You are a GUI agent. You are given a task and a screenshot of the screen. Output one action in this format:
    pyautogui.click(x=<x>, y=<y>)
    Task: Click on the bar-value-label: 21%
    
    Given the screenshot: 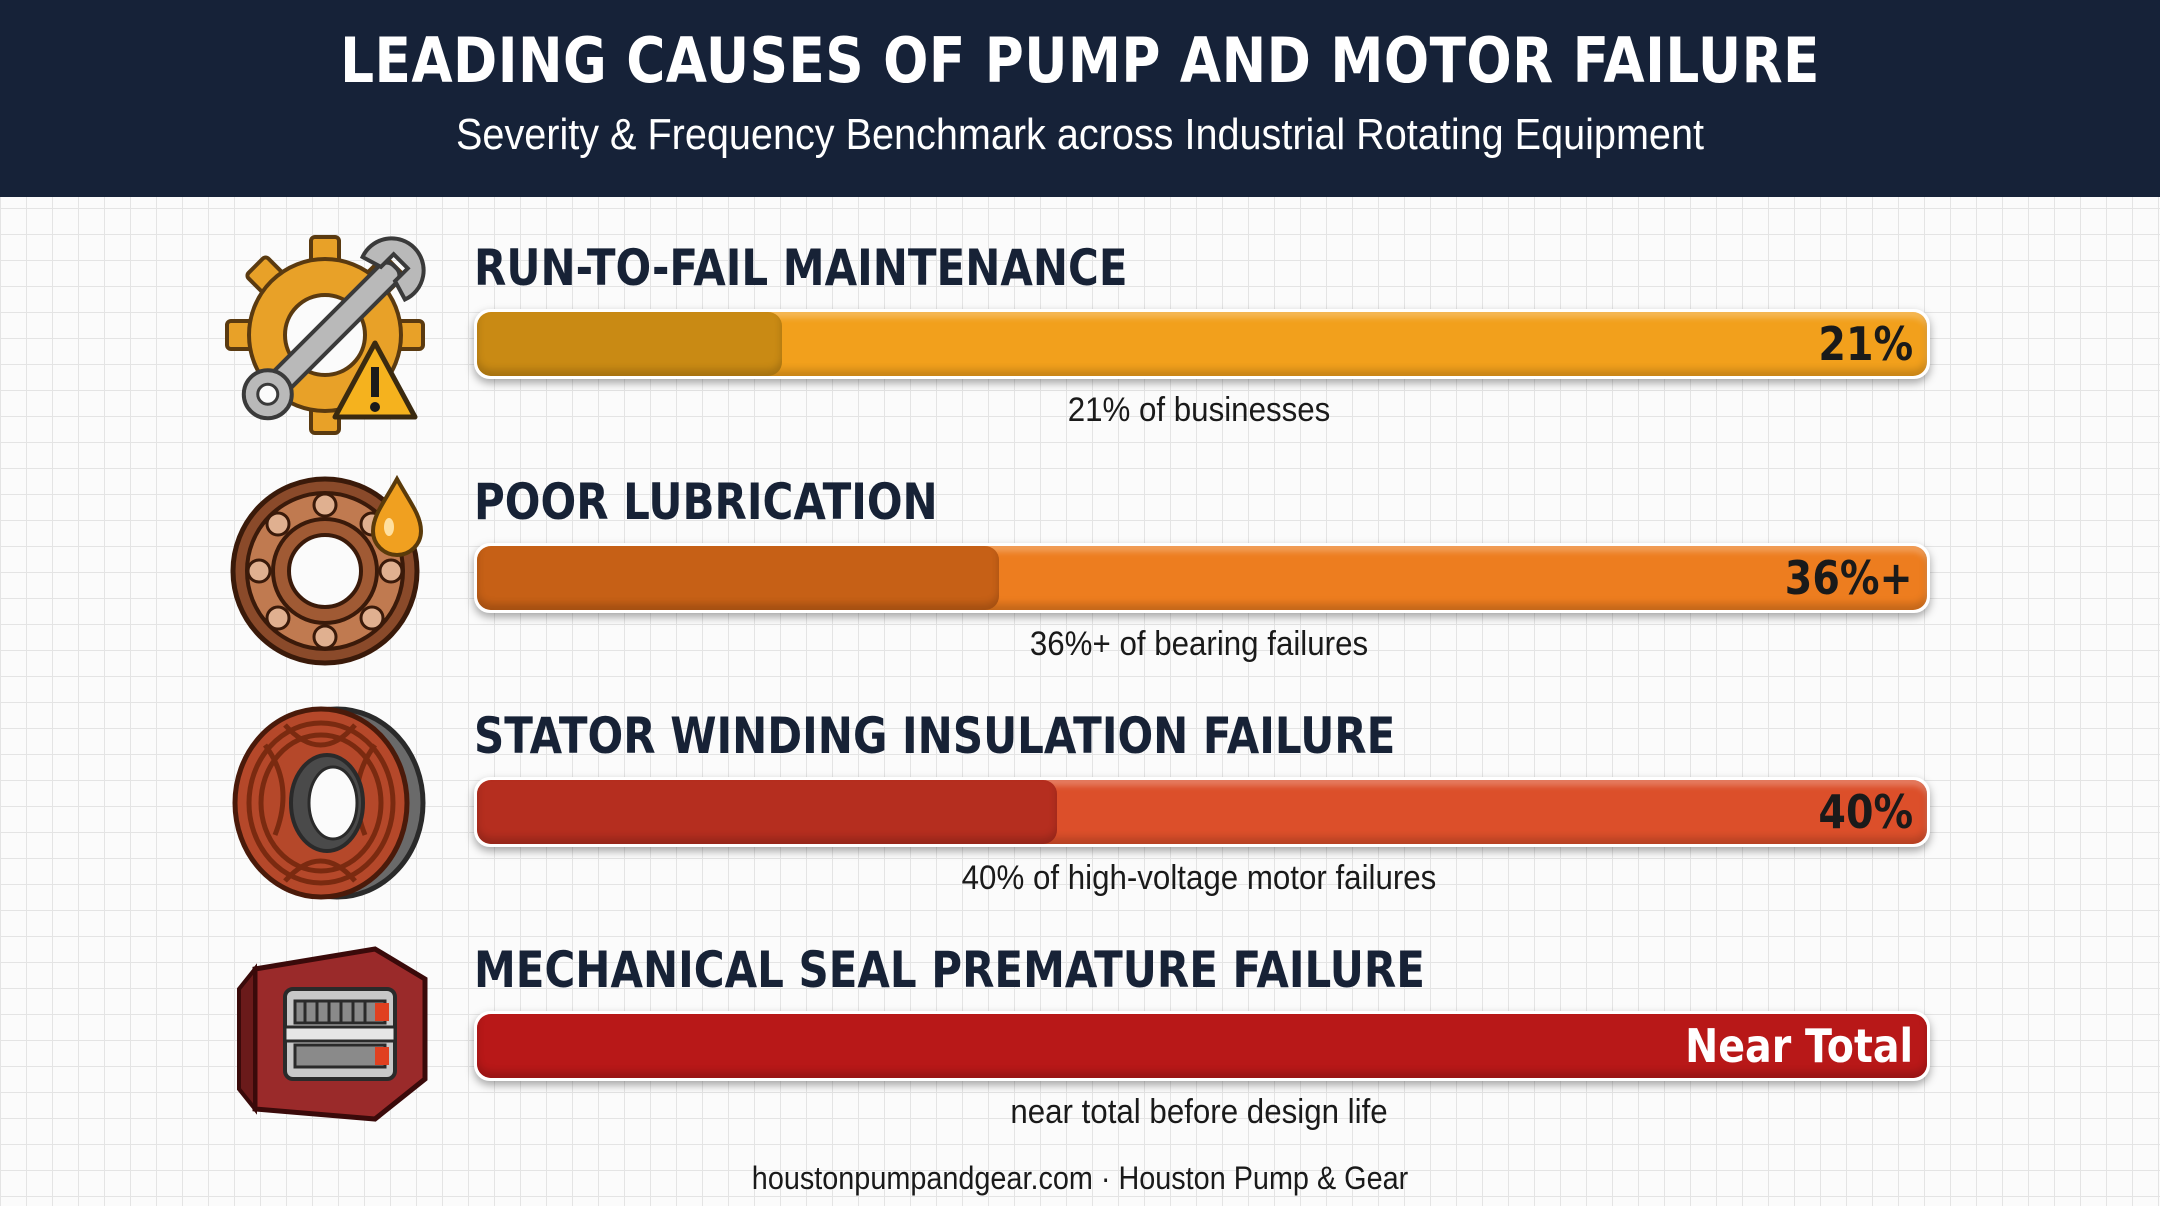 What is the action you would take?
    pyautogui.click(x=1865, y=344)
    